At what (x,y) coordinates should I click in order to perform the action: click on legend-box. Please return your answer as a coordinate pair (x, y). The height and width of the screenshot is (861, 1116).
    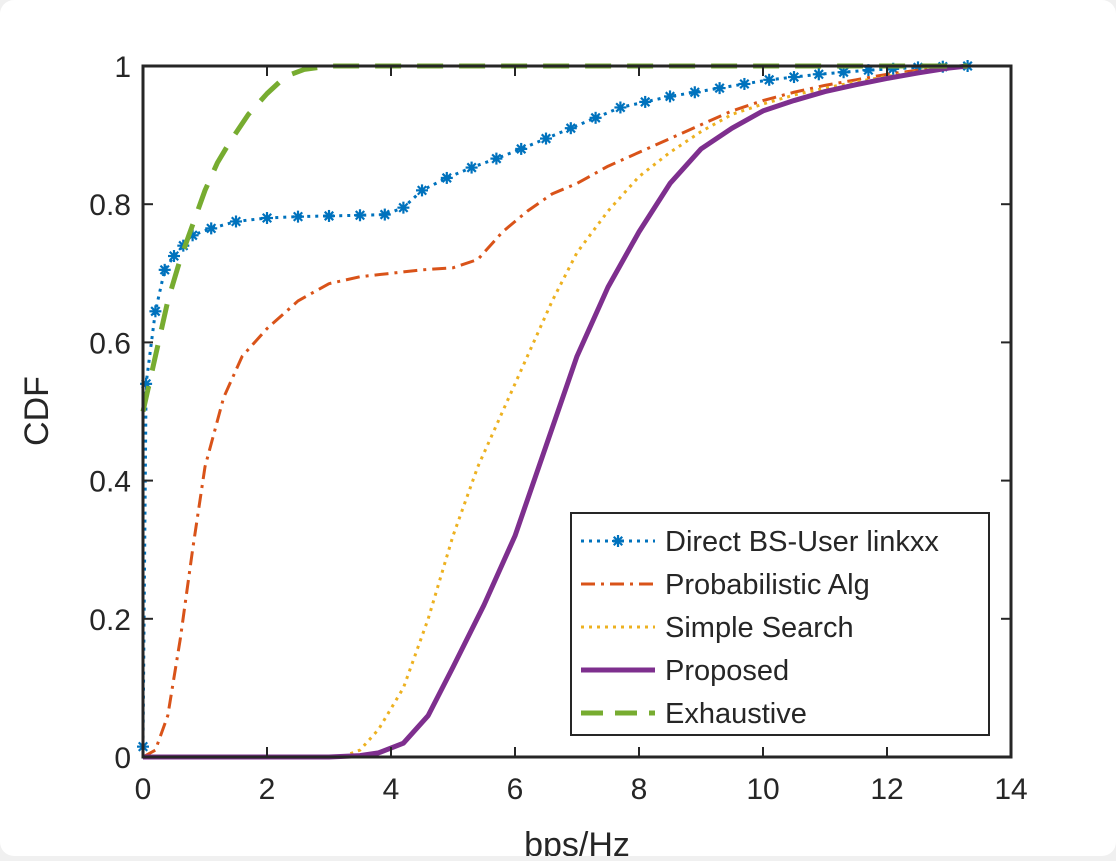
    Looking at the image, I should click on (780, 624).